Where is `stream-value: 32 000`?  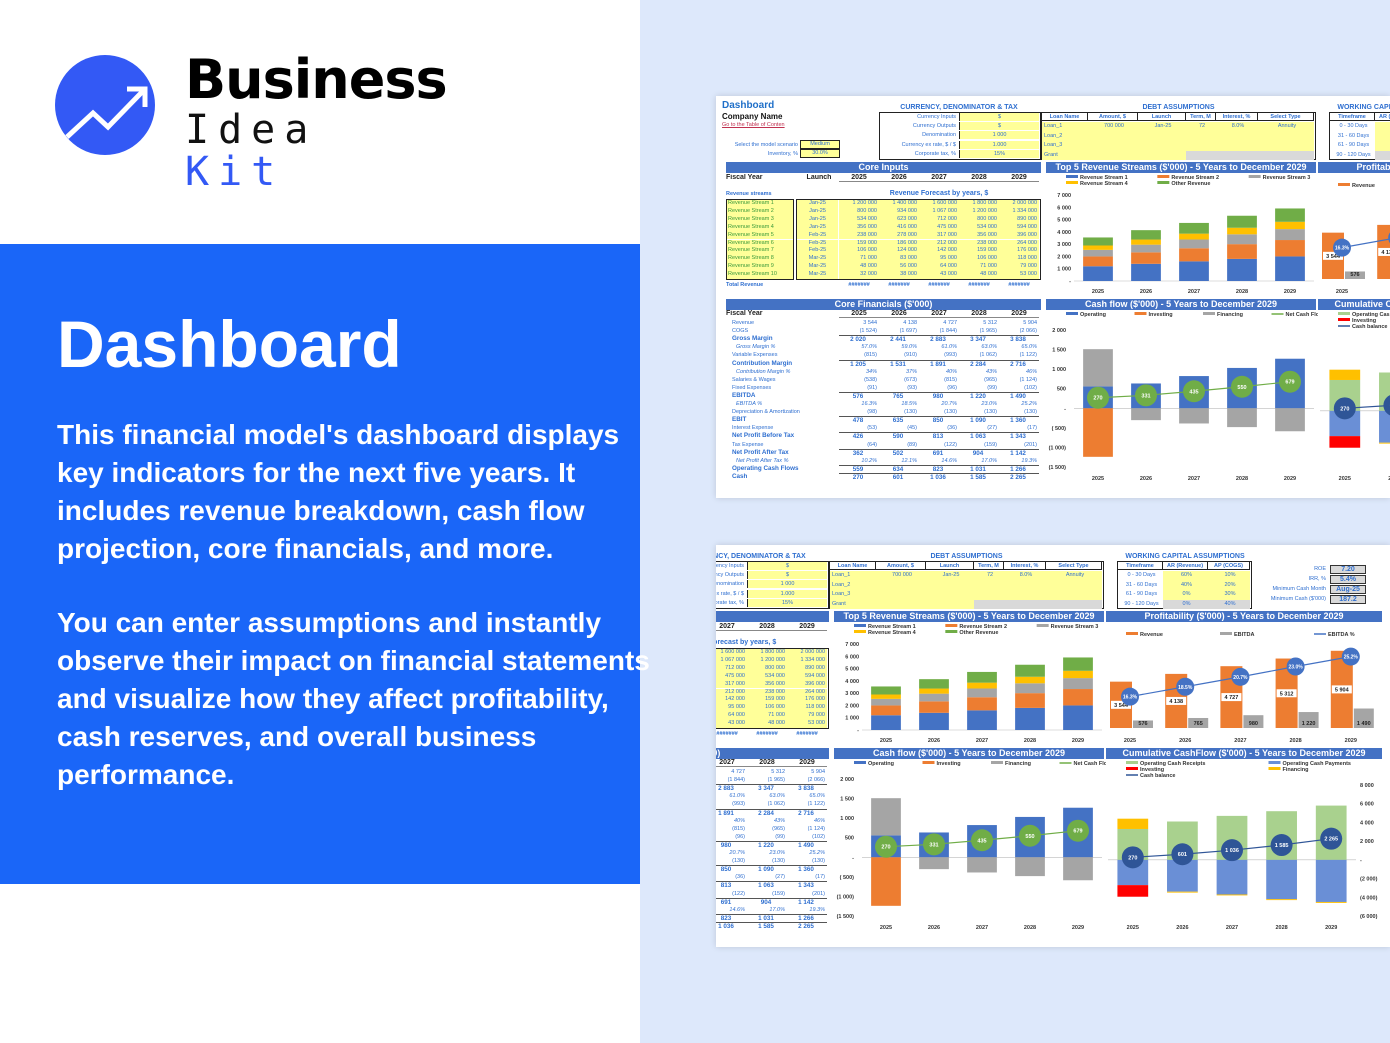 stream-value: 32 000 is located at coordinates (859, 275).